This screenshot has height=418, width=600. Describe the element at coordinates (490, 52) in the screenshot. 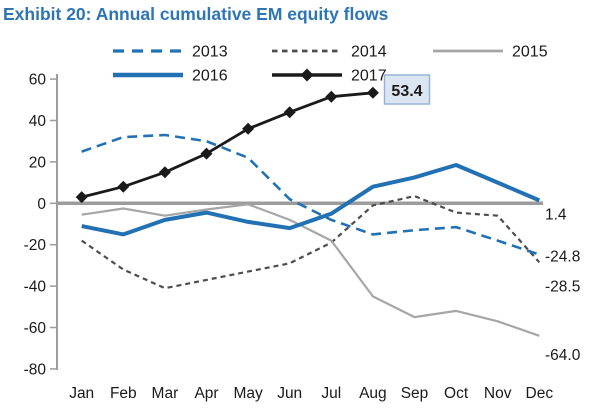

I see `legend-item-2015: 2015` at that location.